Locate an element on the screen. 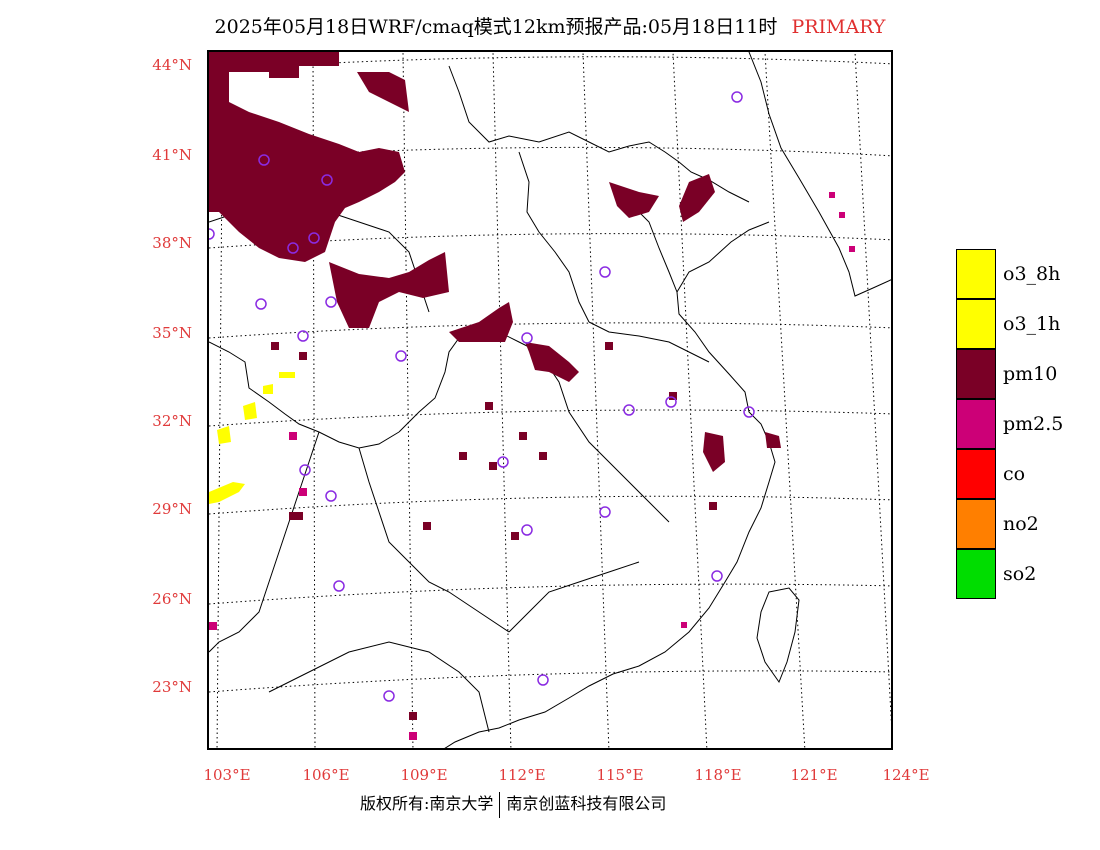 The height and width of the screenshot is (850, 1100). parallel-32n is located at coordinates (550, 418).